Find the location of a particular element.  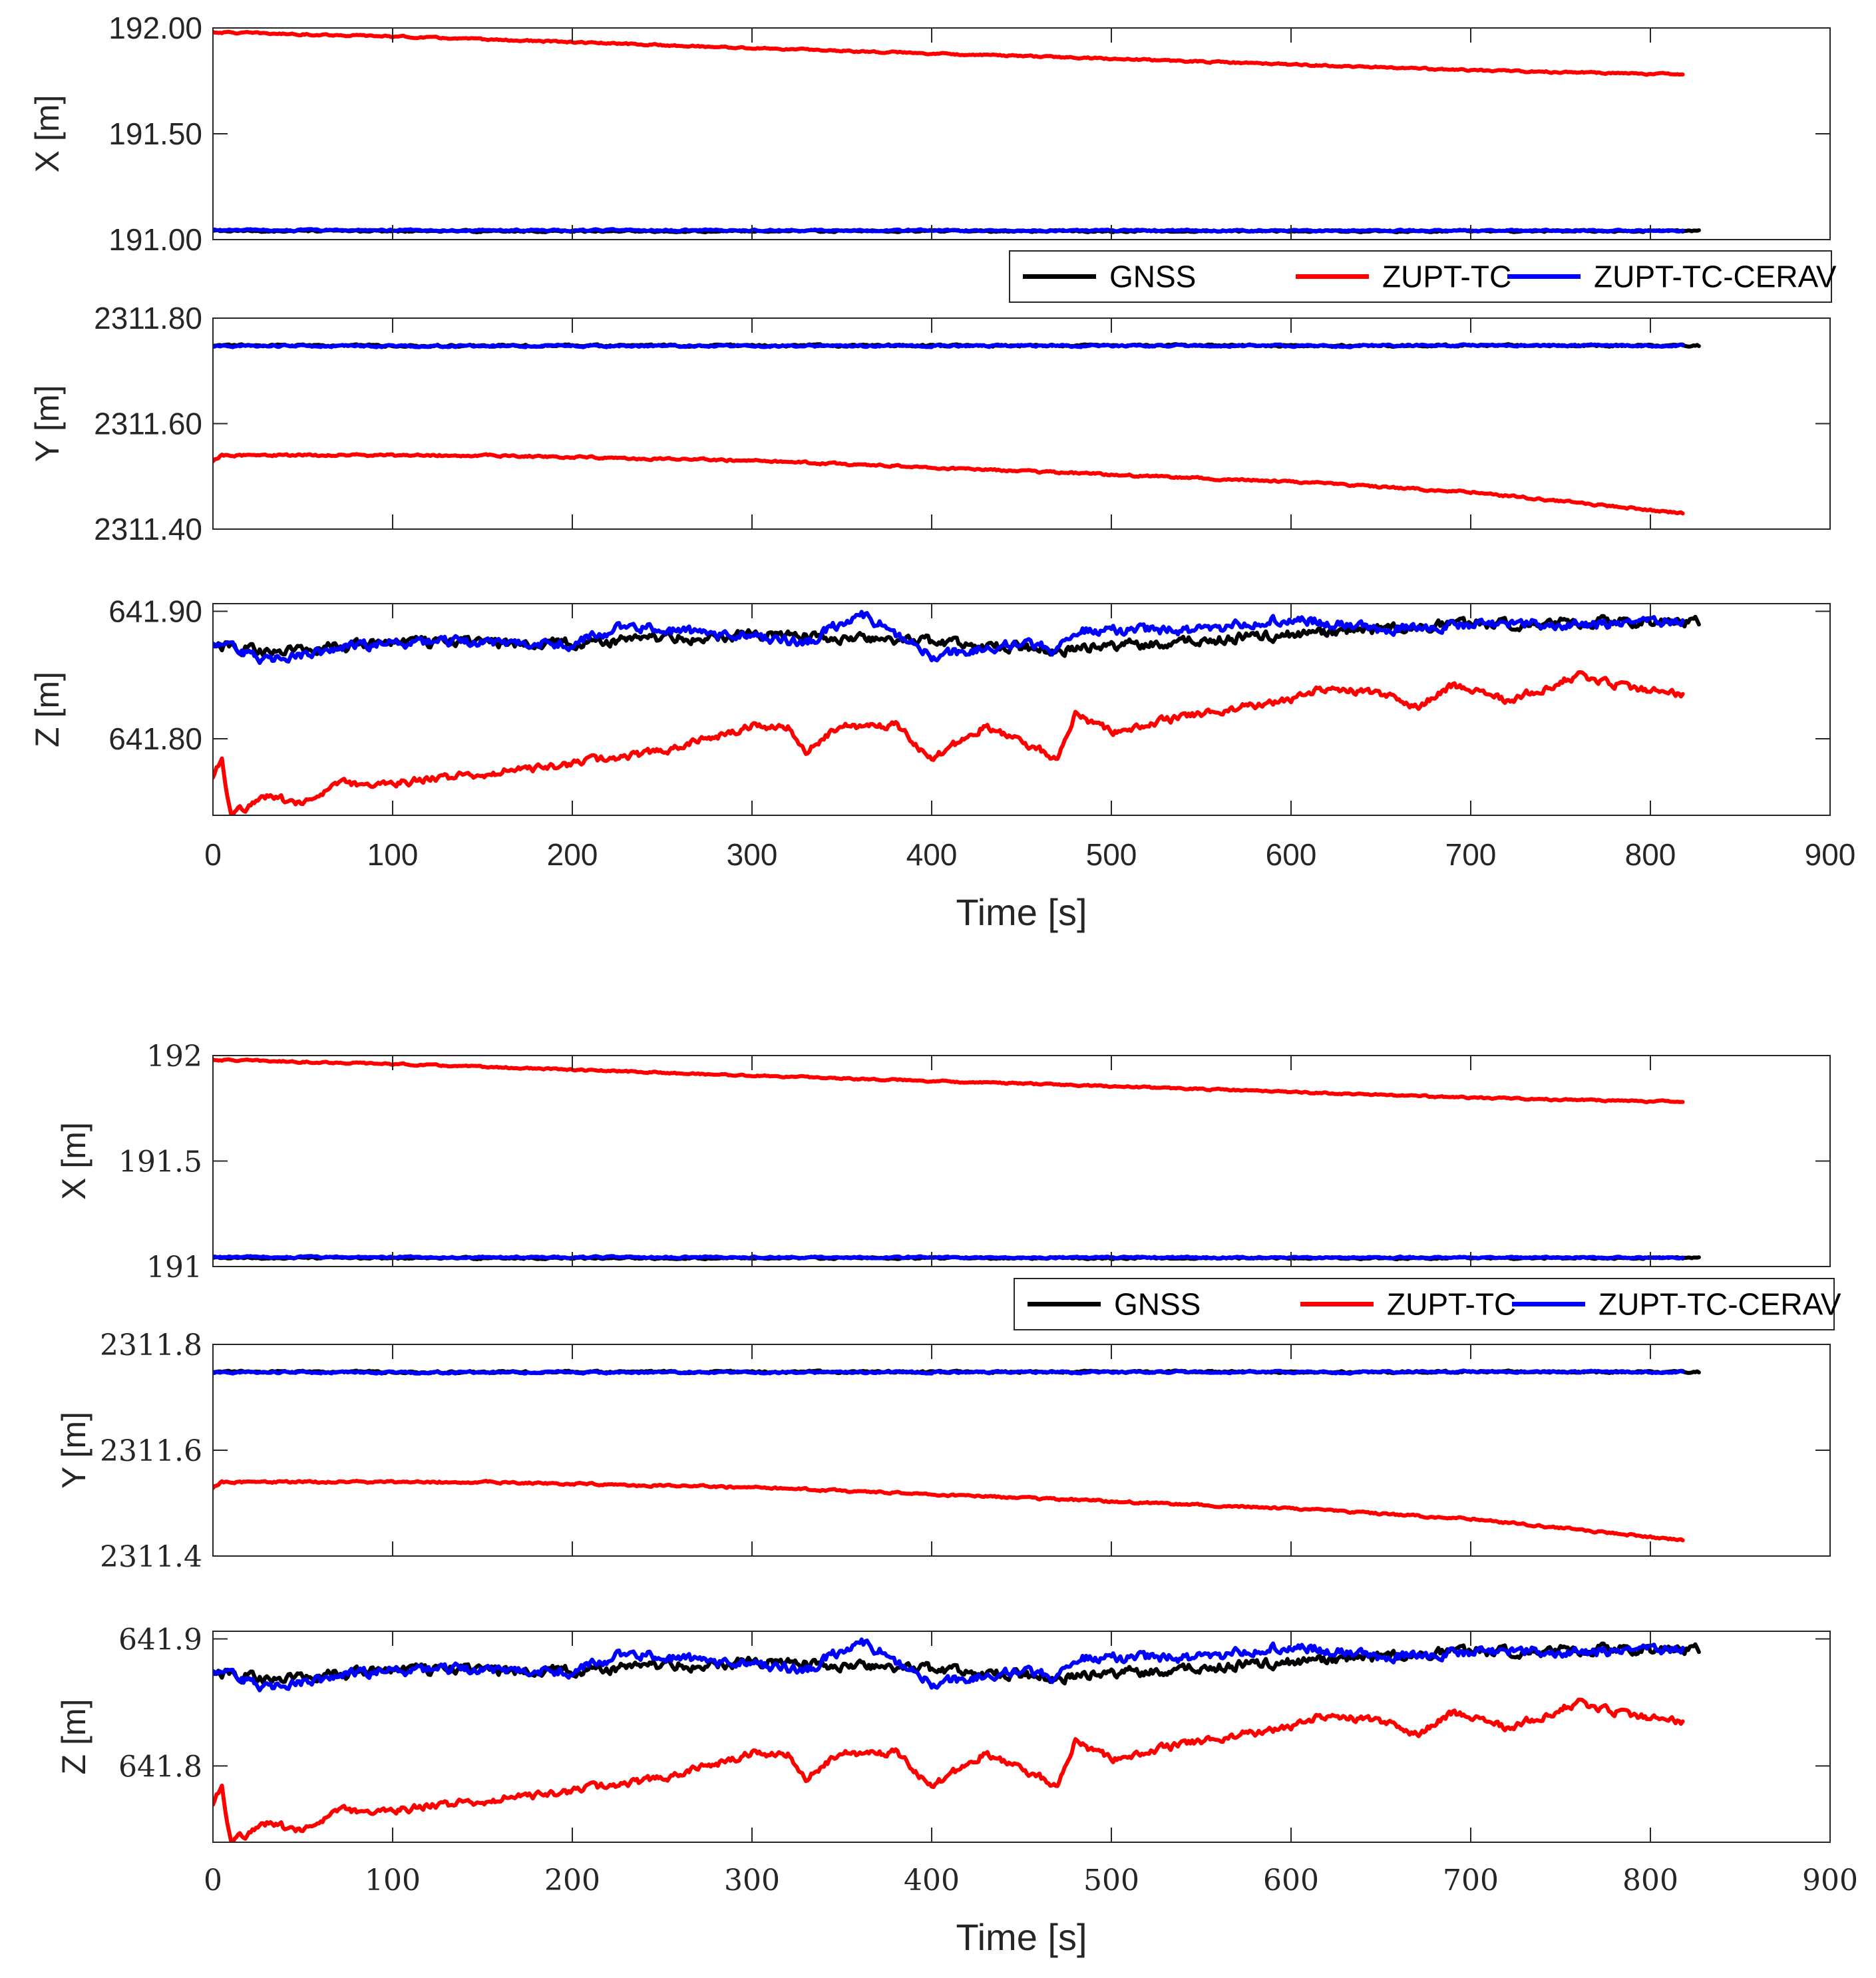

panel-y: 2311.40 2311.60 2311.80 Y [m] is located at coordinates (930, 423).